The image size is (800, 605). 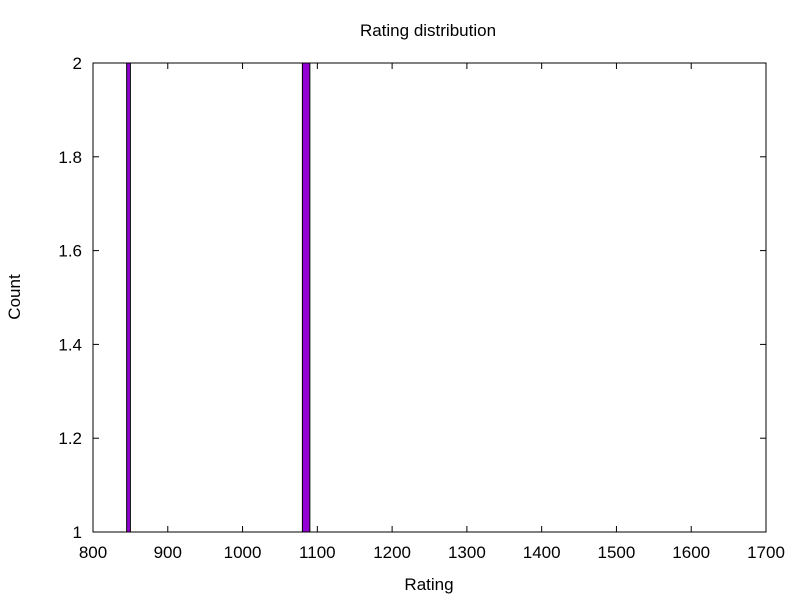 What do you see at coordinates (93, 552) in the screenshot?
I see `x-tick-label-0: 800` at bounding box center [93, 552].